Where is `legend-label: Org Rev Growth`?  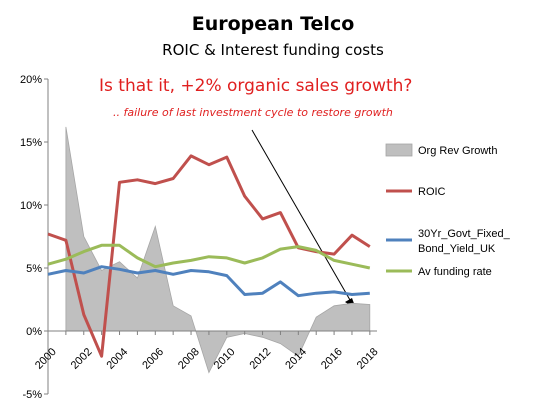
legend-label: Org Rev Growth is located at coordinates (457, 151).